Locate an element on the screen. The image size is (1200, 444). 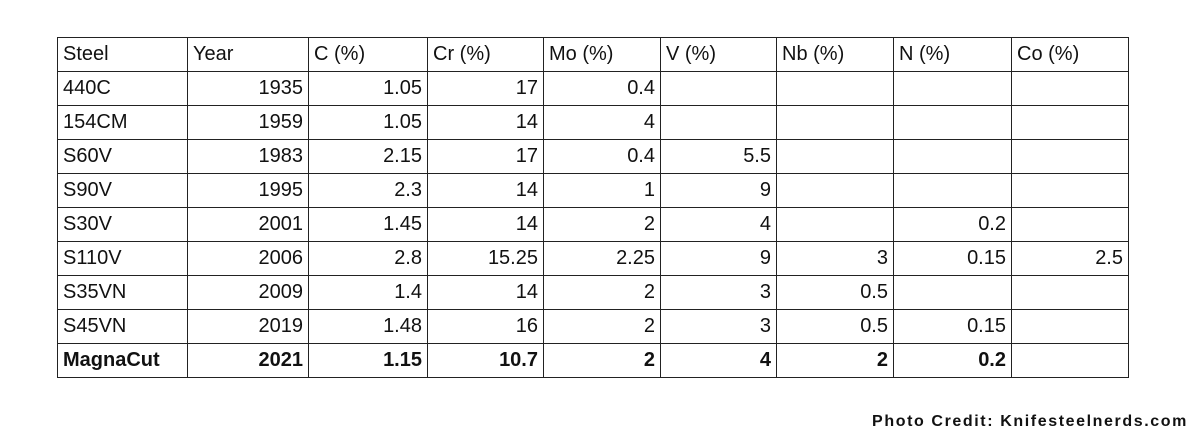
table-cell: Nb (%) is located at coordinates (835, 54).